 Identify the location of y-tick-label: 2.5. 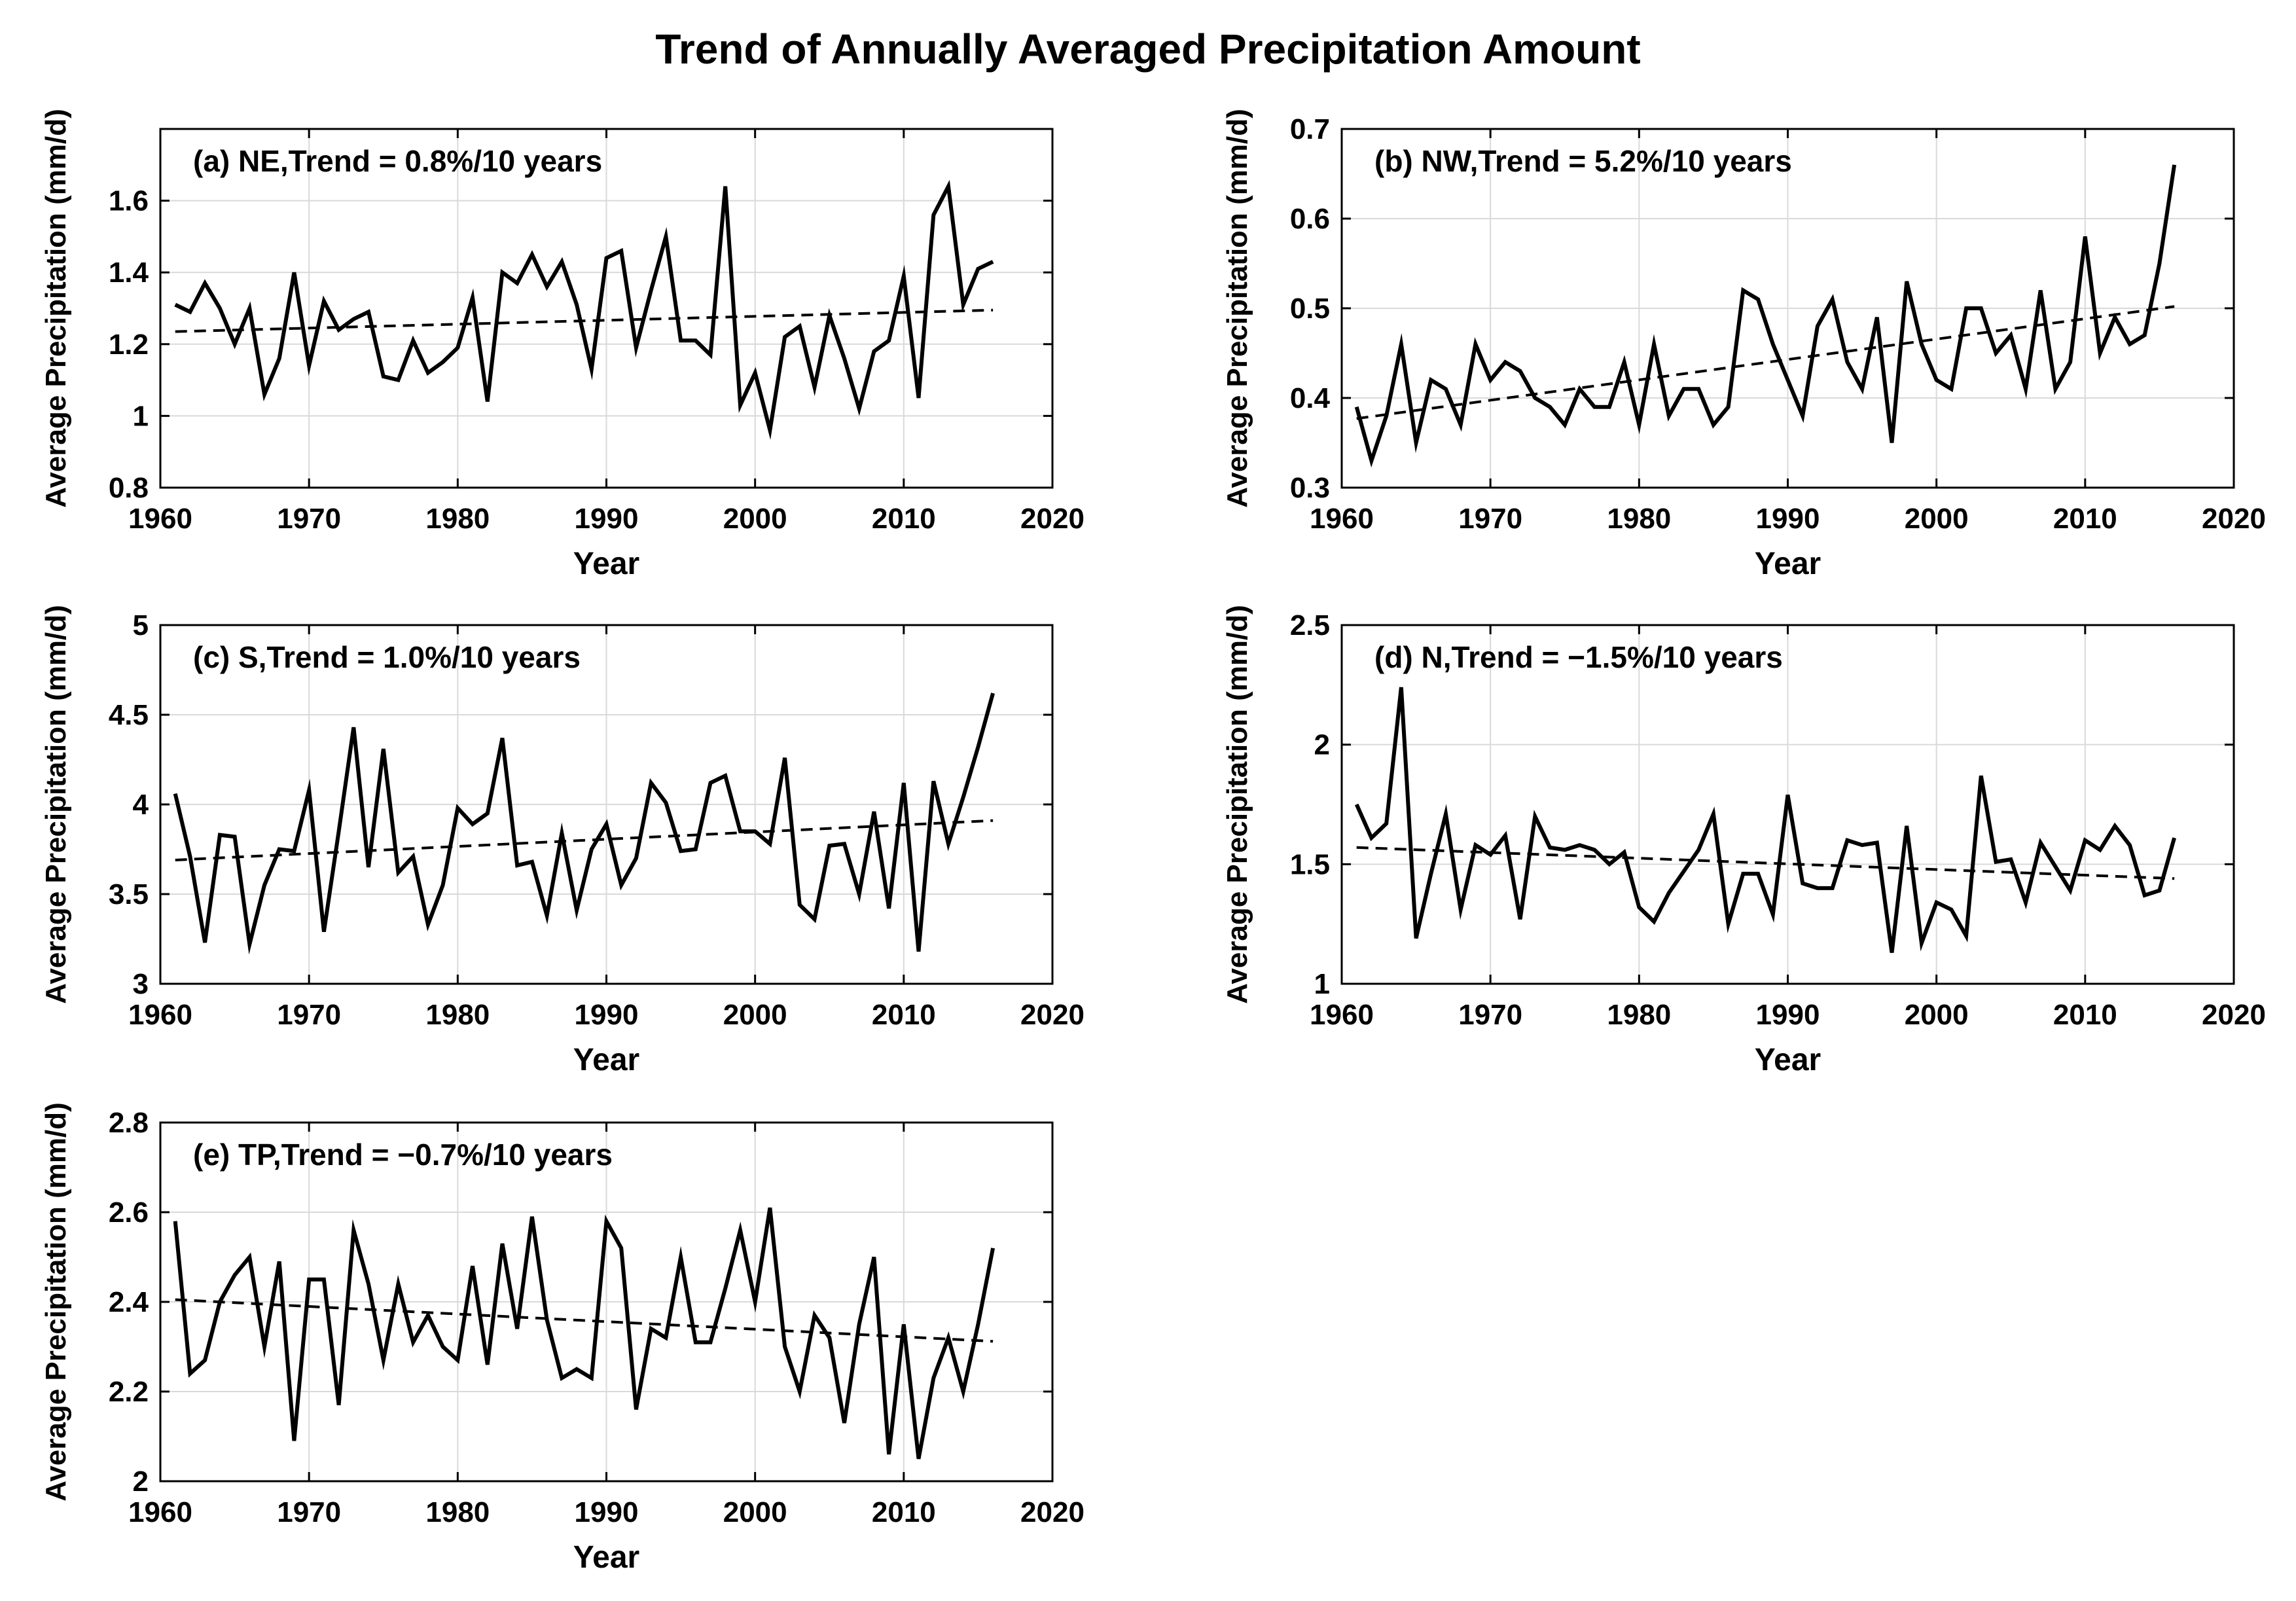
(1310, 625).